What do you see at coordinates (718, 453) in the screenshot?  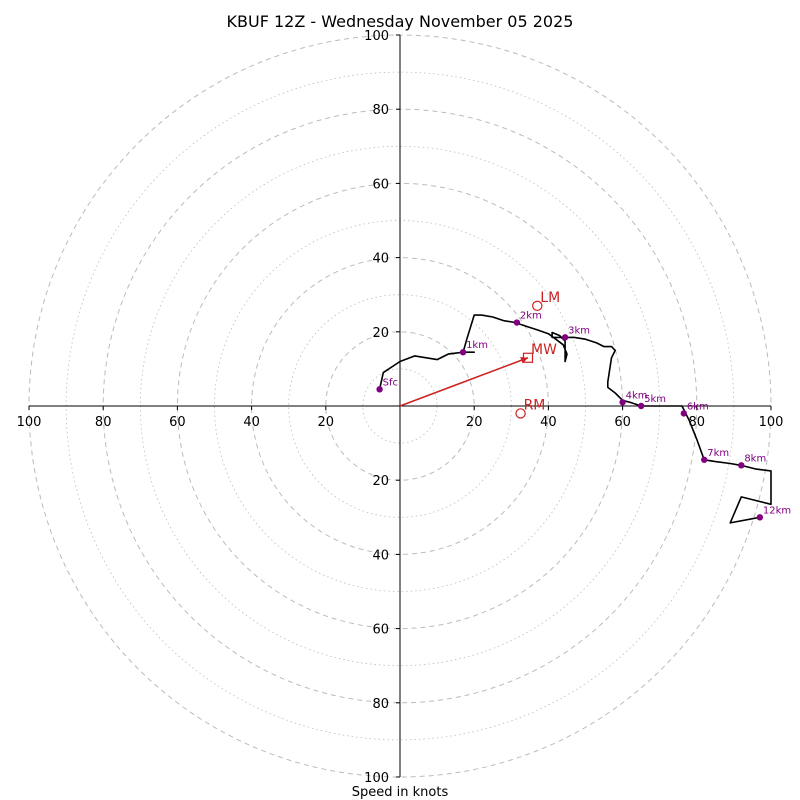 I see `height-marker-label: 7km` at bounding box center [718, 453].